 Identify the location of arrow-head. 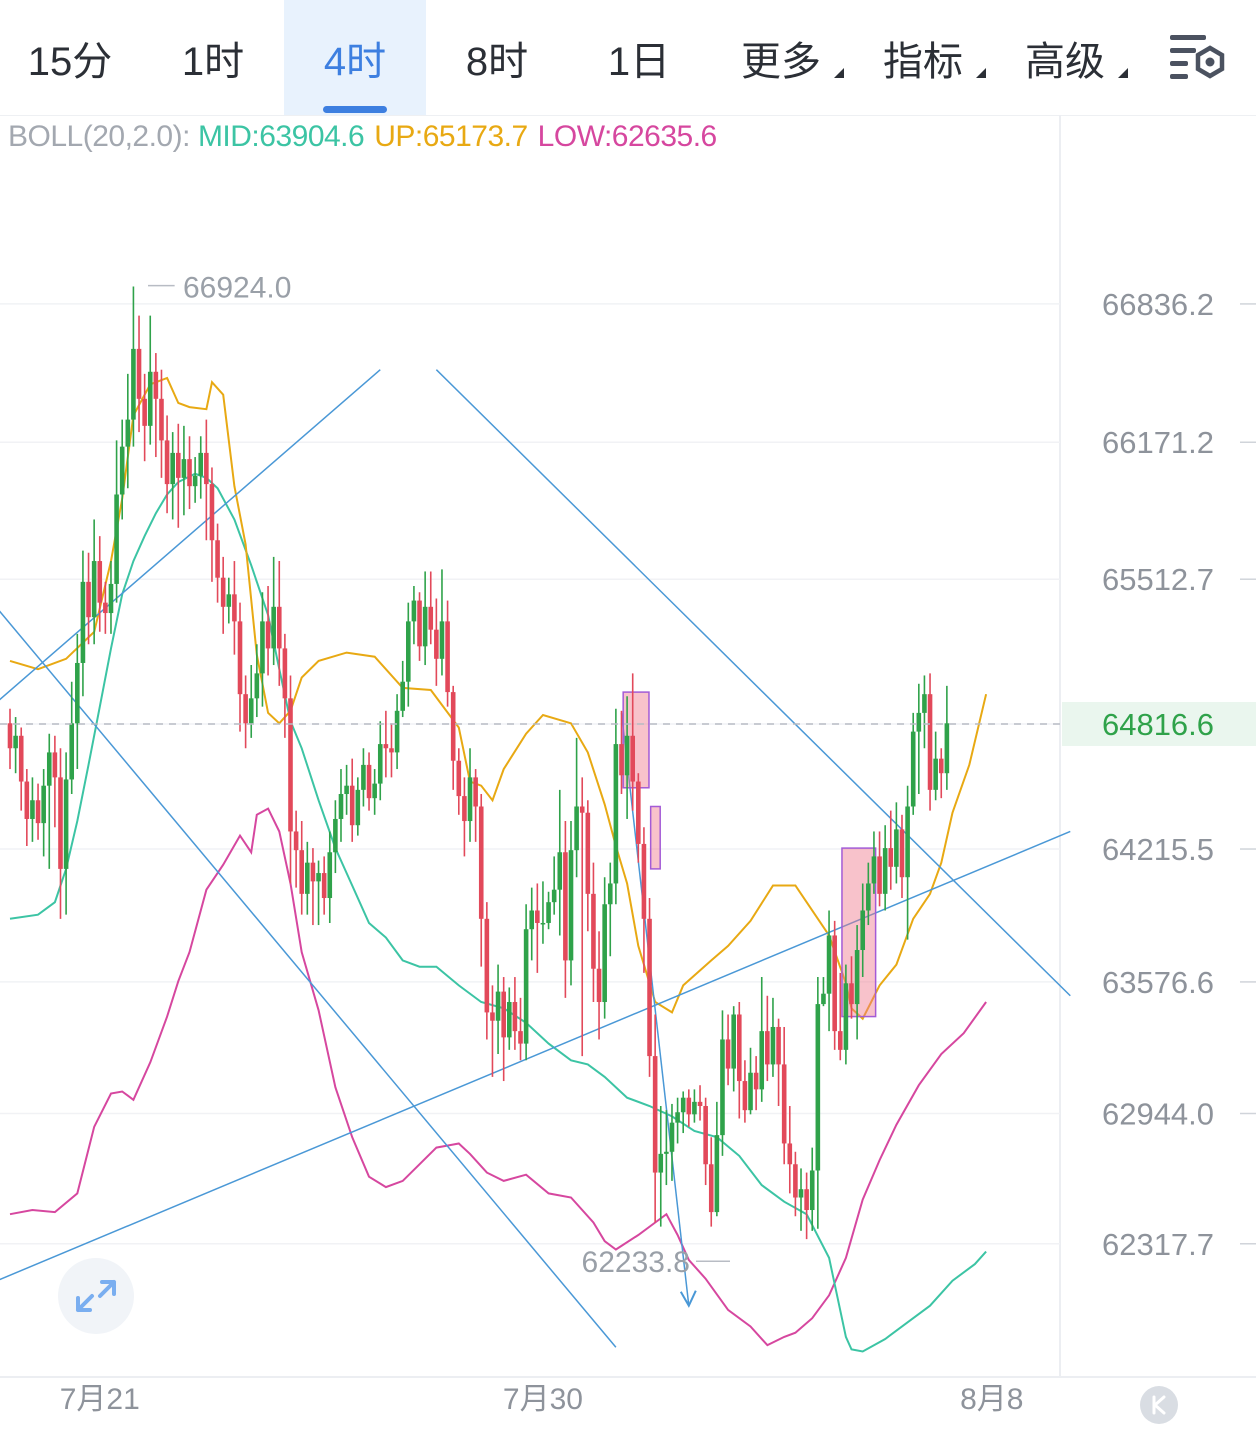
(688, 1299).